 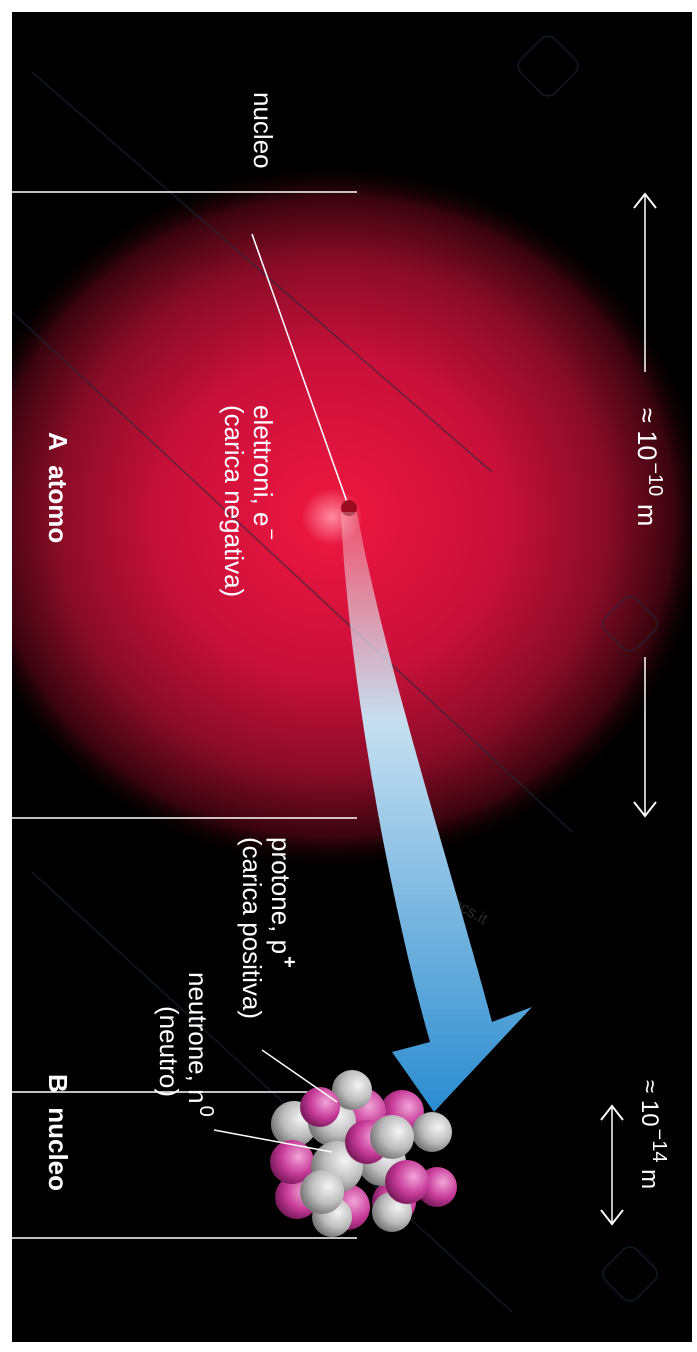 What do you see at coordinates (233, 501) in the screenshot?
I see `electrons-charge: (carica negativa)` at bounding box center [233, 501].